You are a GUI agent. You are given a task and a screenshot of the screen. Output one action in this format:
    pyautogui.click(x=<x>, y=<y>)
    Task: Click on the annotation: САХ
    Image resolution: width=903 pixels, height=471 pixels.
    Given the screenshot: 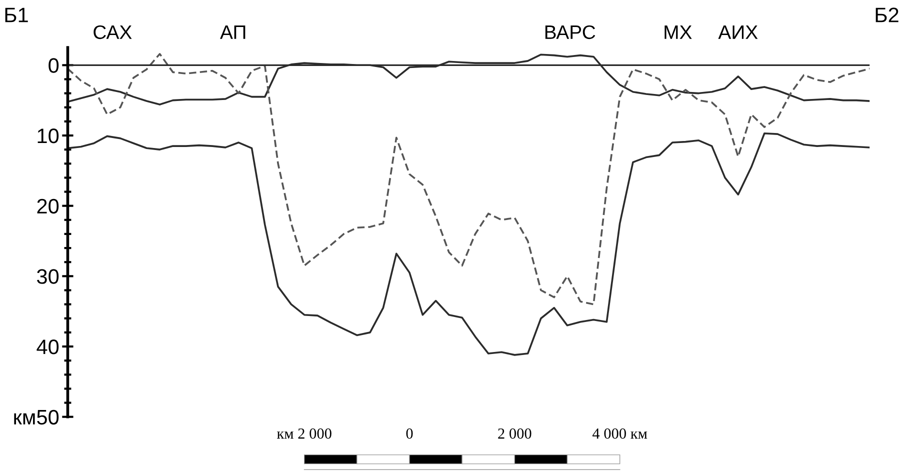 What is the action you would take?
    pyautogui.click(x=113, y=32)
    